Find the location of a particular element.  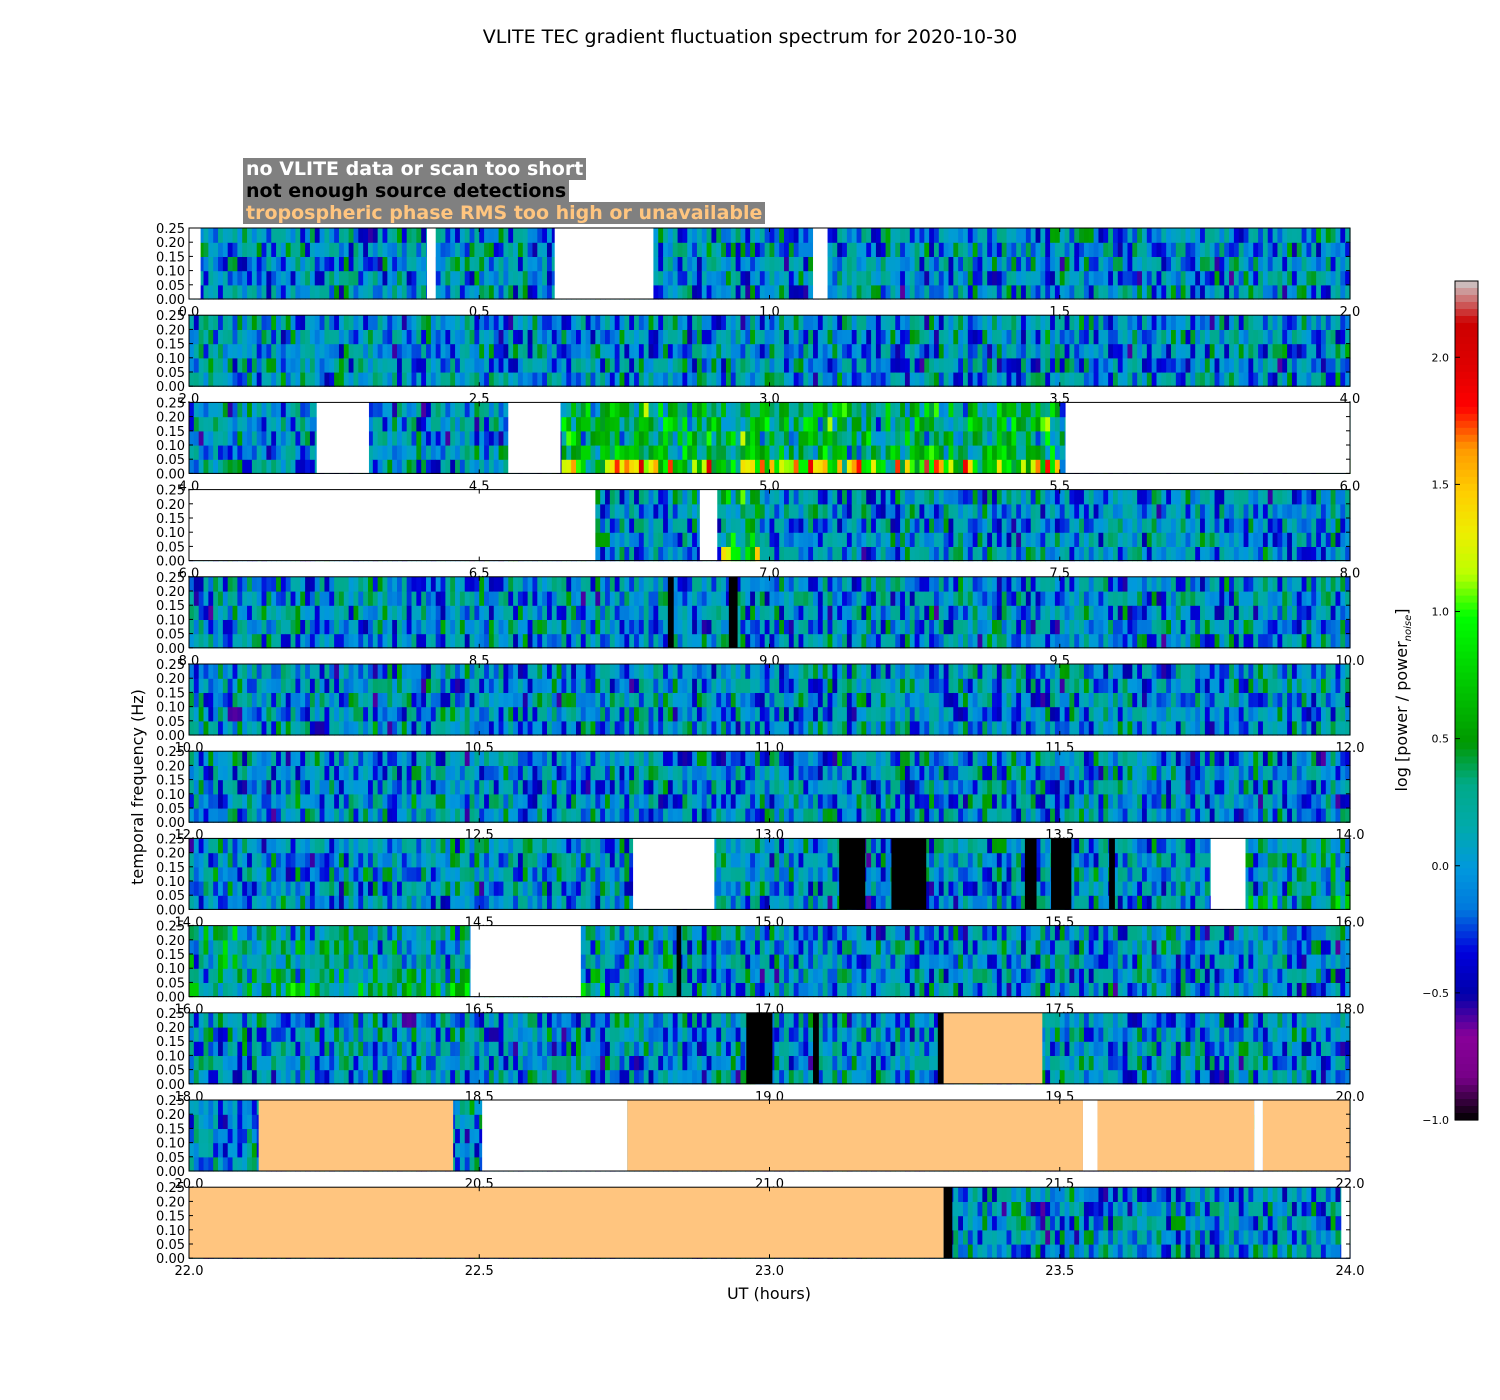

colorbar-label-subscript: noise is located at coordinates (1408, 628).